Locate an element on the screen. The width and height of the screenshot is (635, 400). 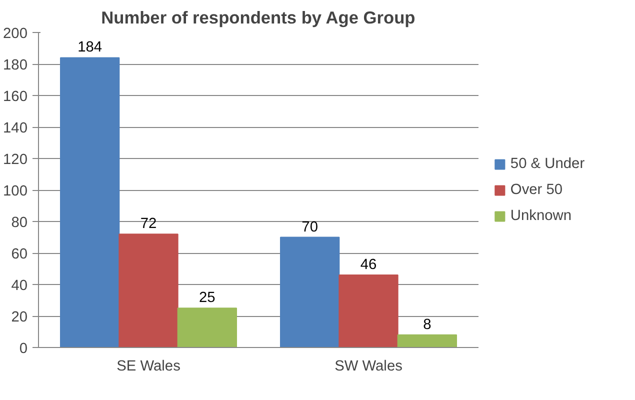
y-tick-label: 160 is located at coordinates (15, 97).